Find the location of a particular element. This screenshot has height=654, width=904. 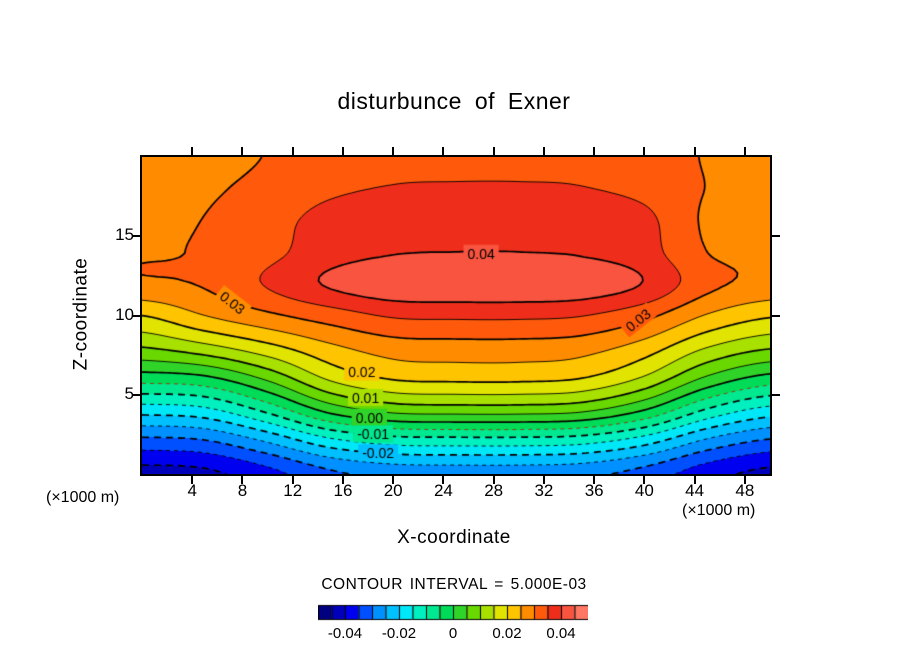

colorbar-tick-label: -0.04 is located at coordinates (345, 633).